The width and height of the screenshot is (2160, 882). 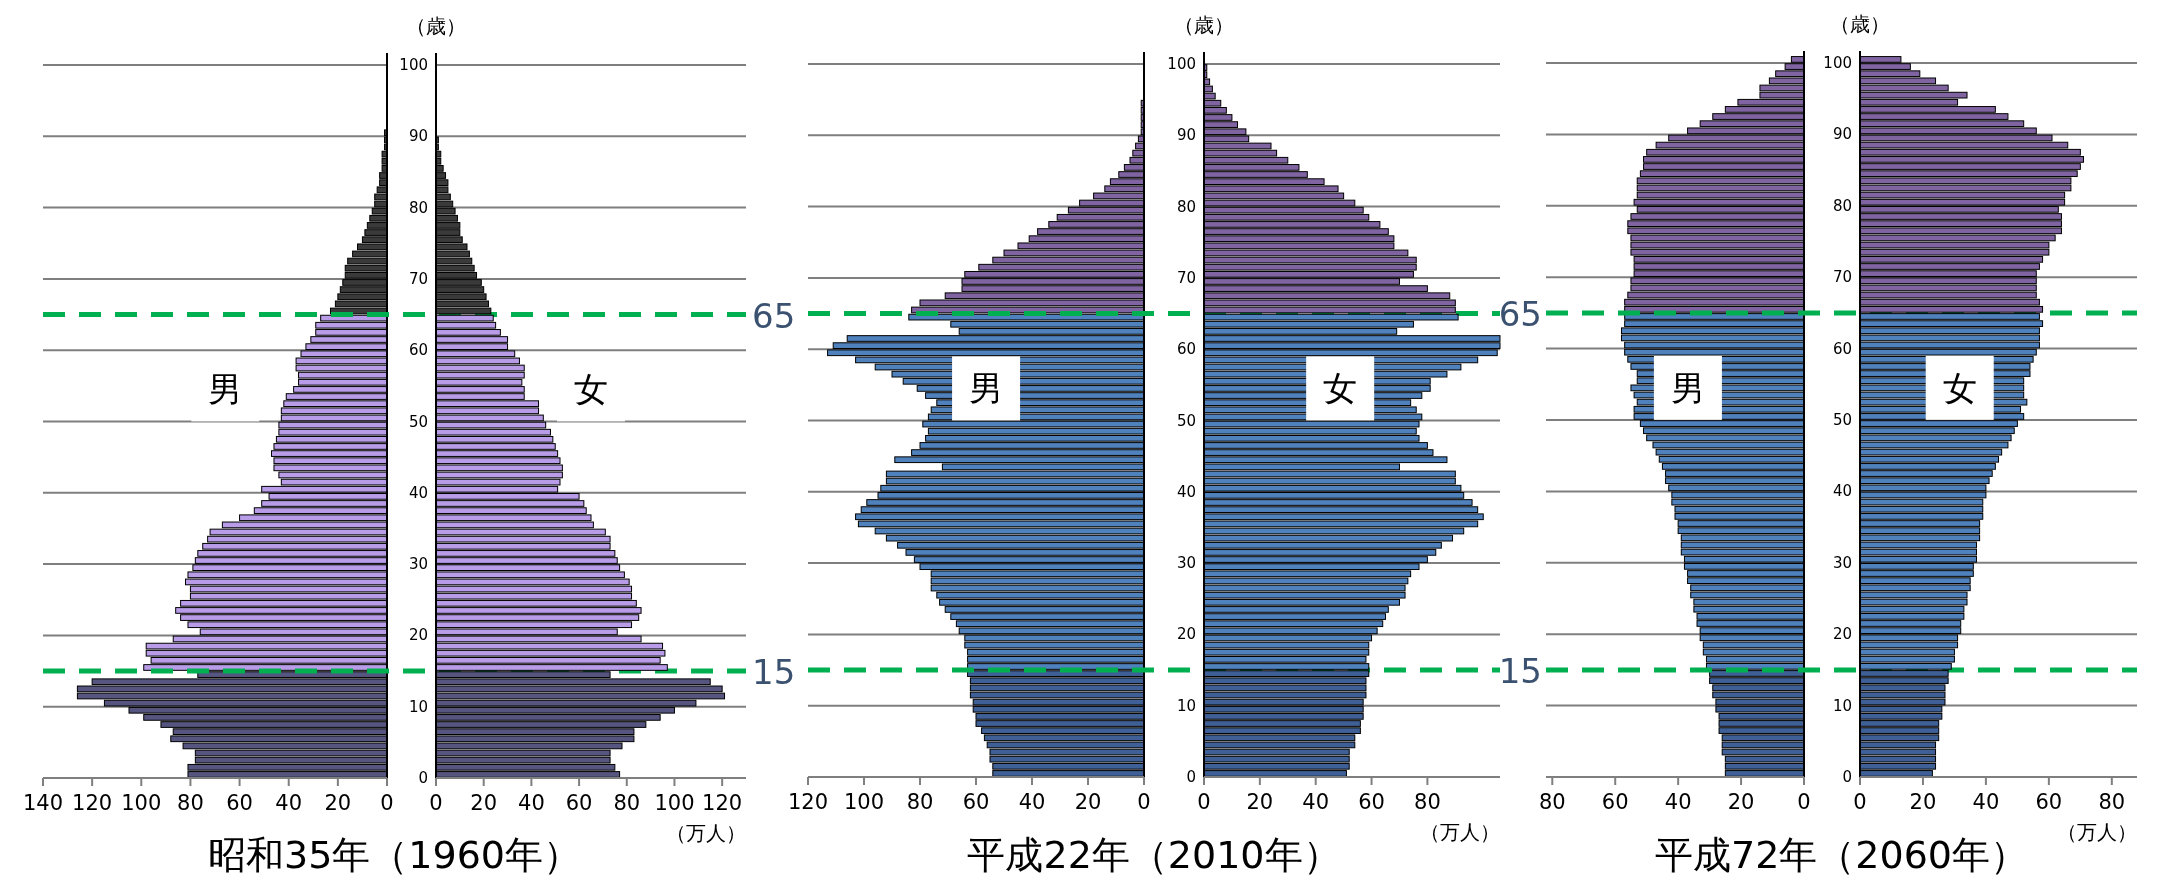 What do you see at coordinates (43, 803) in the screenshot?
I see `x-tick-label: 140` at bounding box center [43, 803].